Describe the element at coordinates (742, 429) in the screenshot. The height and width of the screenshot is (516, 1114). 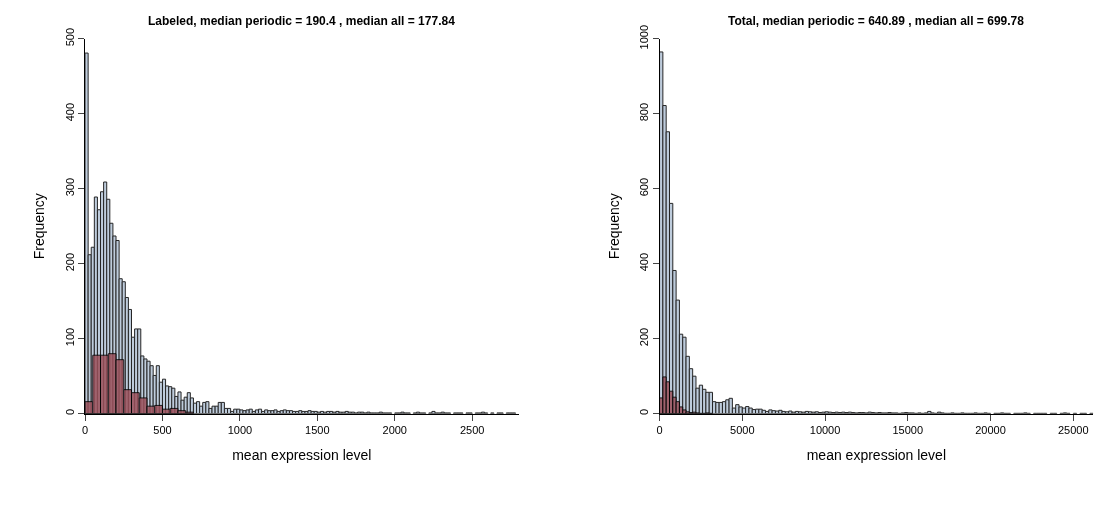
I see `x-tick-label: 5000` at that location.